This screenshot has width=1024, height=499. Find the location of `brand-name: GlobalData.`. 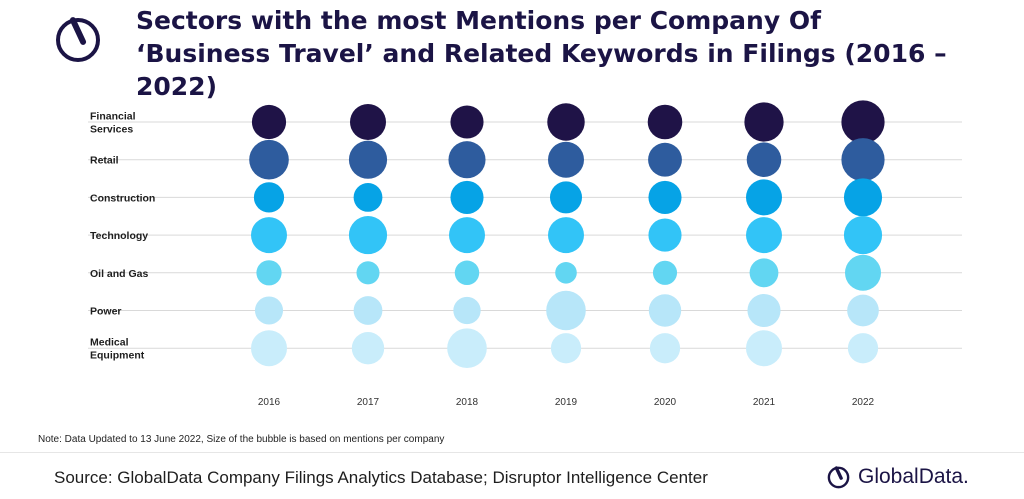

brand-name: GlobalData. is located at coordinates (913, 476).